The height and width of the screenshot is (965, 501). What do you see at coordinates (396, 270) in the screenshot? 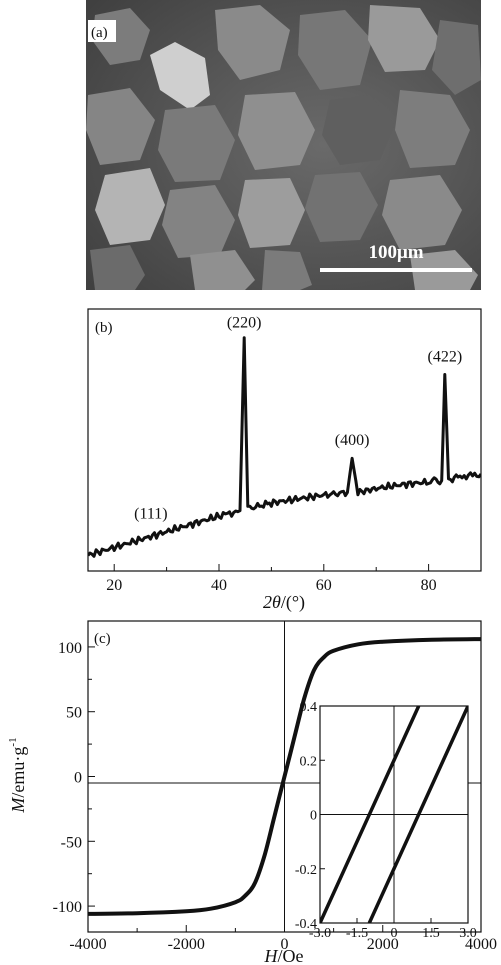
I see `scale-bar` at bounding box center [396, 270].